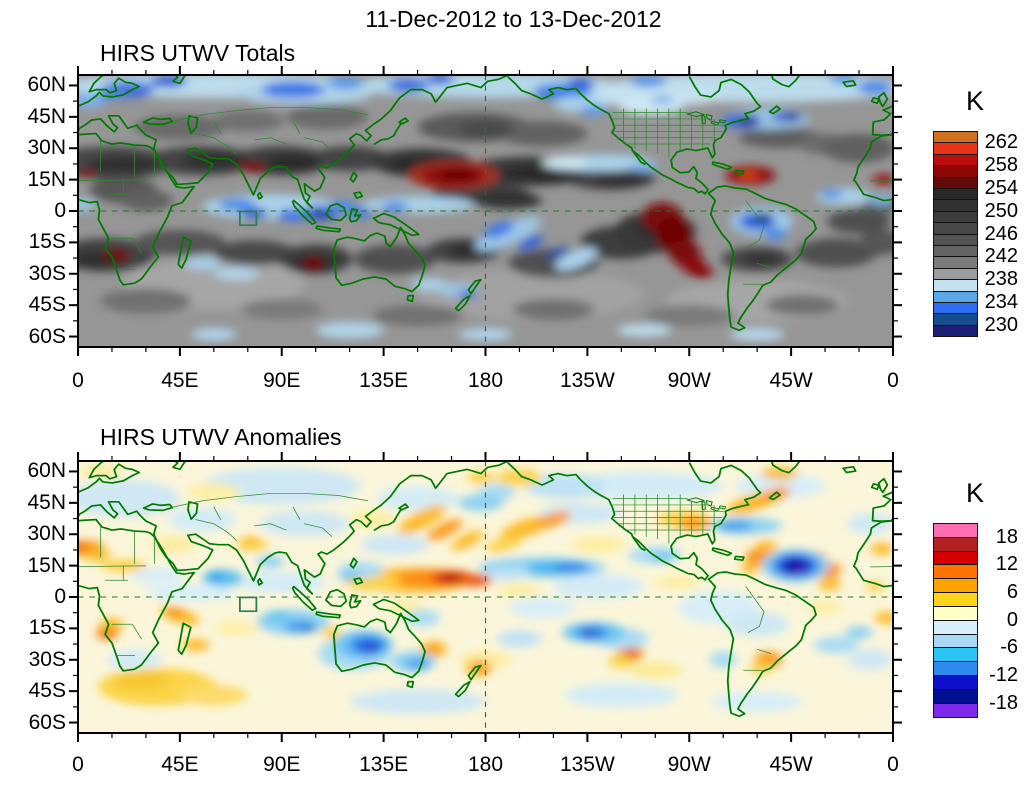  I want to click on colorbar-tick-label: 254, so click(1001, 188).